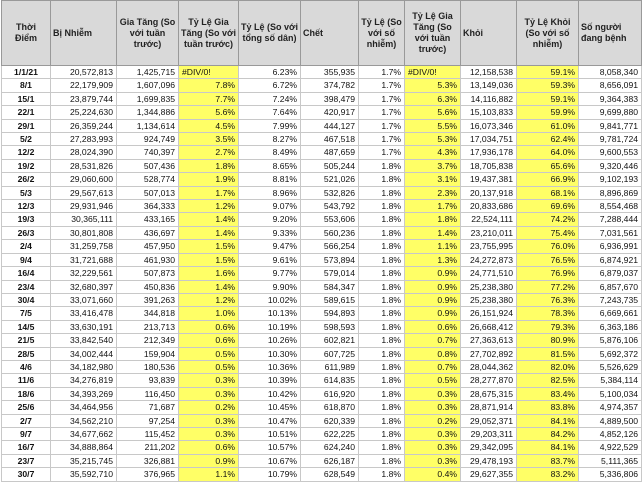 This screenshot has height=482, width=642. Describe the element at coordinates (26, 99) in the screenshot. I see `date-cell: 15/1` at that location.